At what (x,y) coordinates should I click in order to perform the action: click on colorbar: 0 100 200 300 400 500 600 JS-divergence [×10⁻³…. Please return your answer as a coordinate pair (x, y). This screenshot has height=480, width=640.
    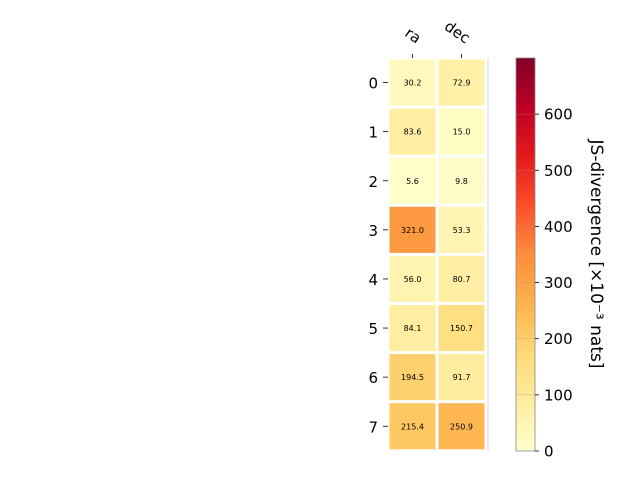
    Looking at the image, I should click on (560, 259).